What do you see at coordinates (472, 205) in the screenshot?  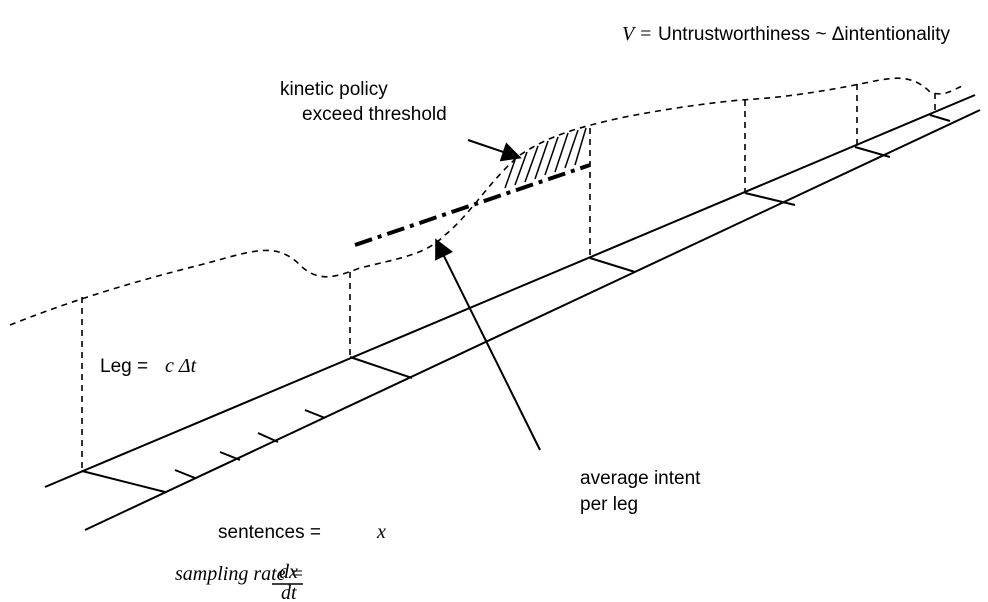 I see `average-line` at bounding box center [472, 205].